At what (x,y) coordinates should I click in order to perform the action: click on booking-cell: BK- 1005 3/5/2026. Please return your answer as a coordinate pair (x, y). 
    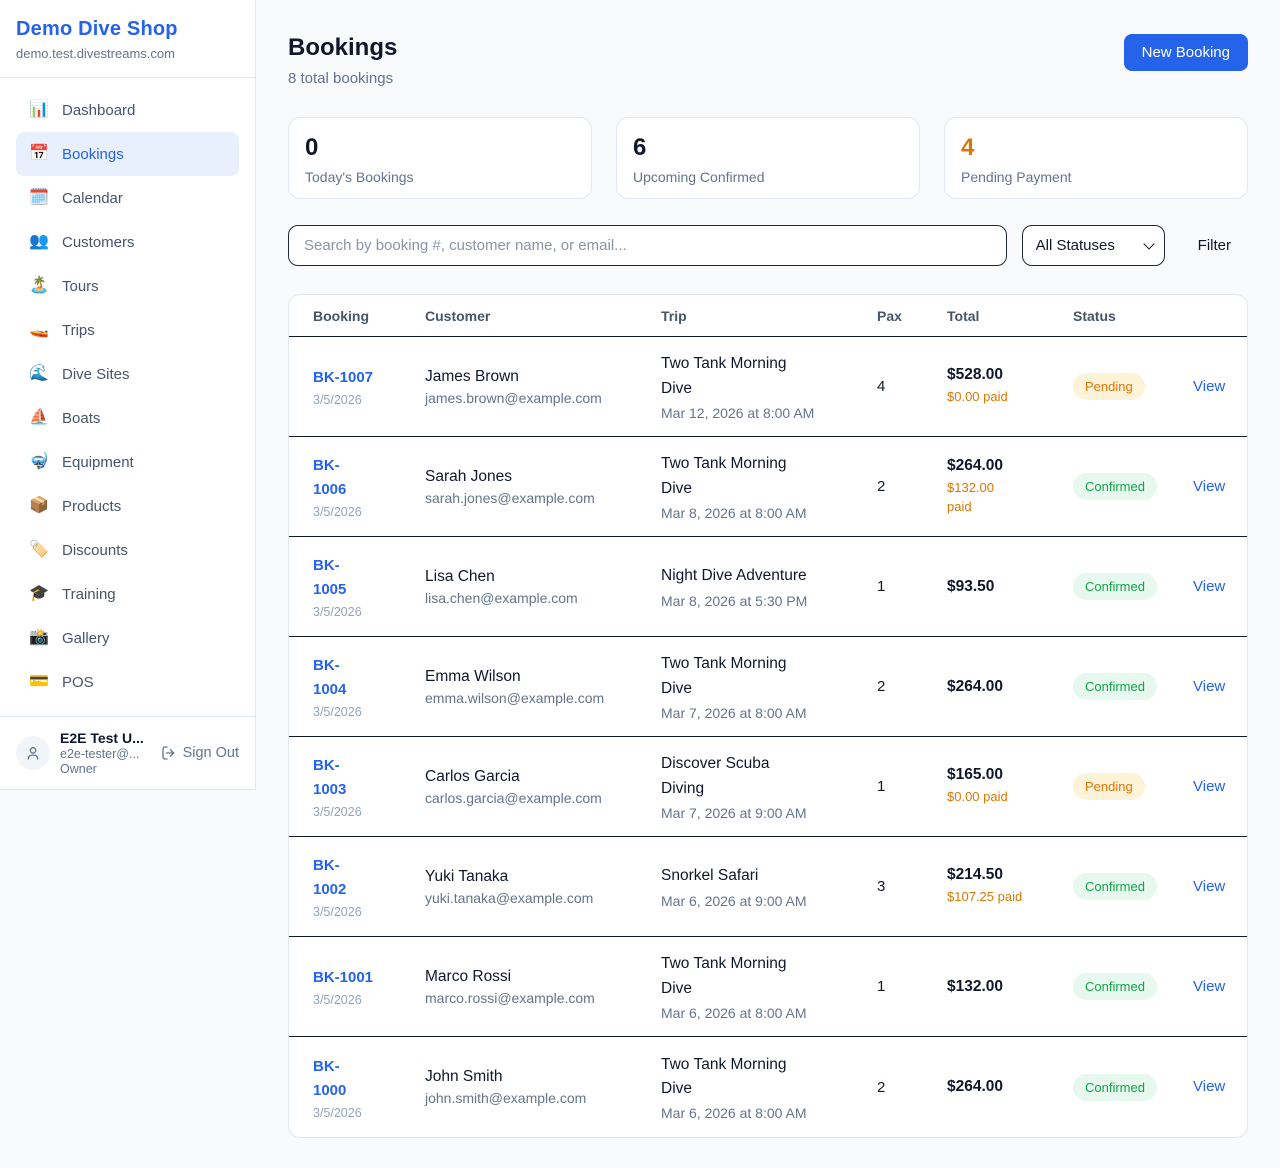
    Looking at the image, I should click on (369, 586).